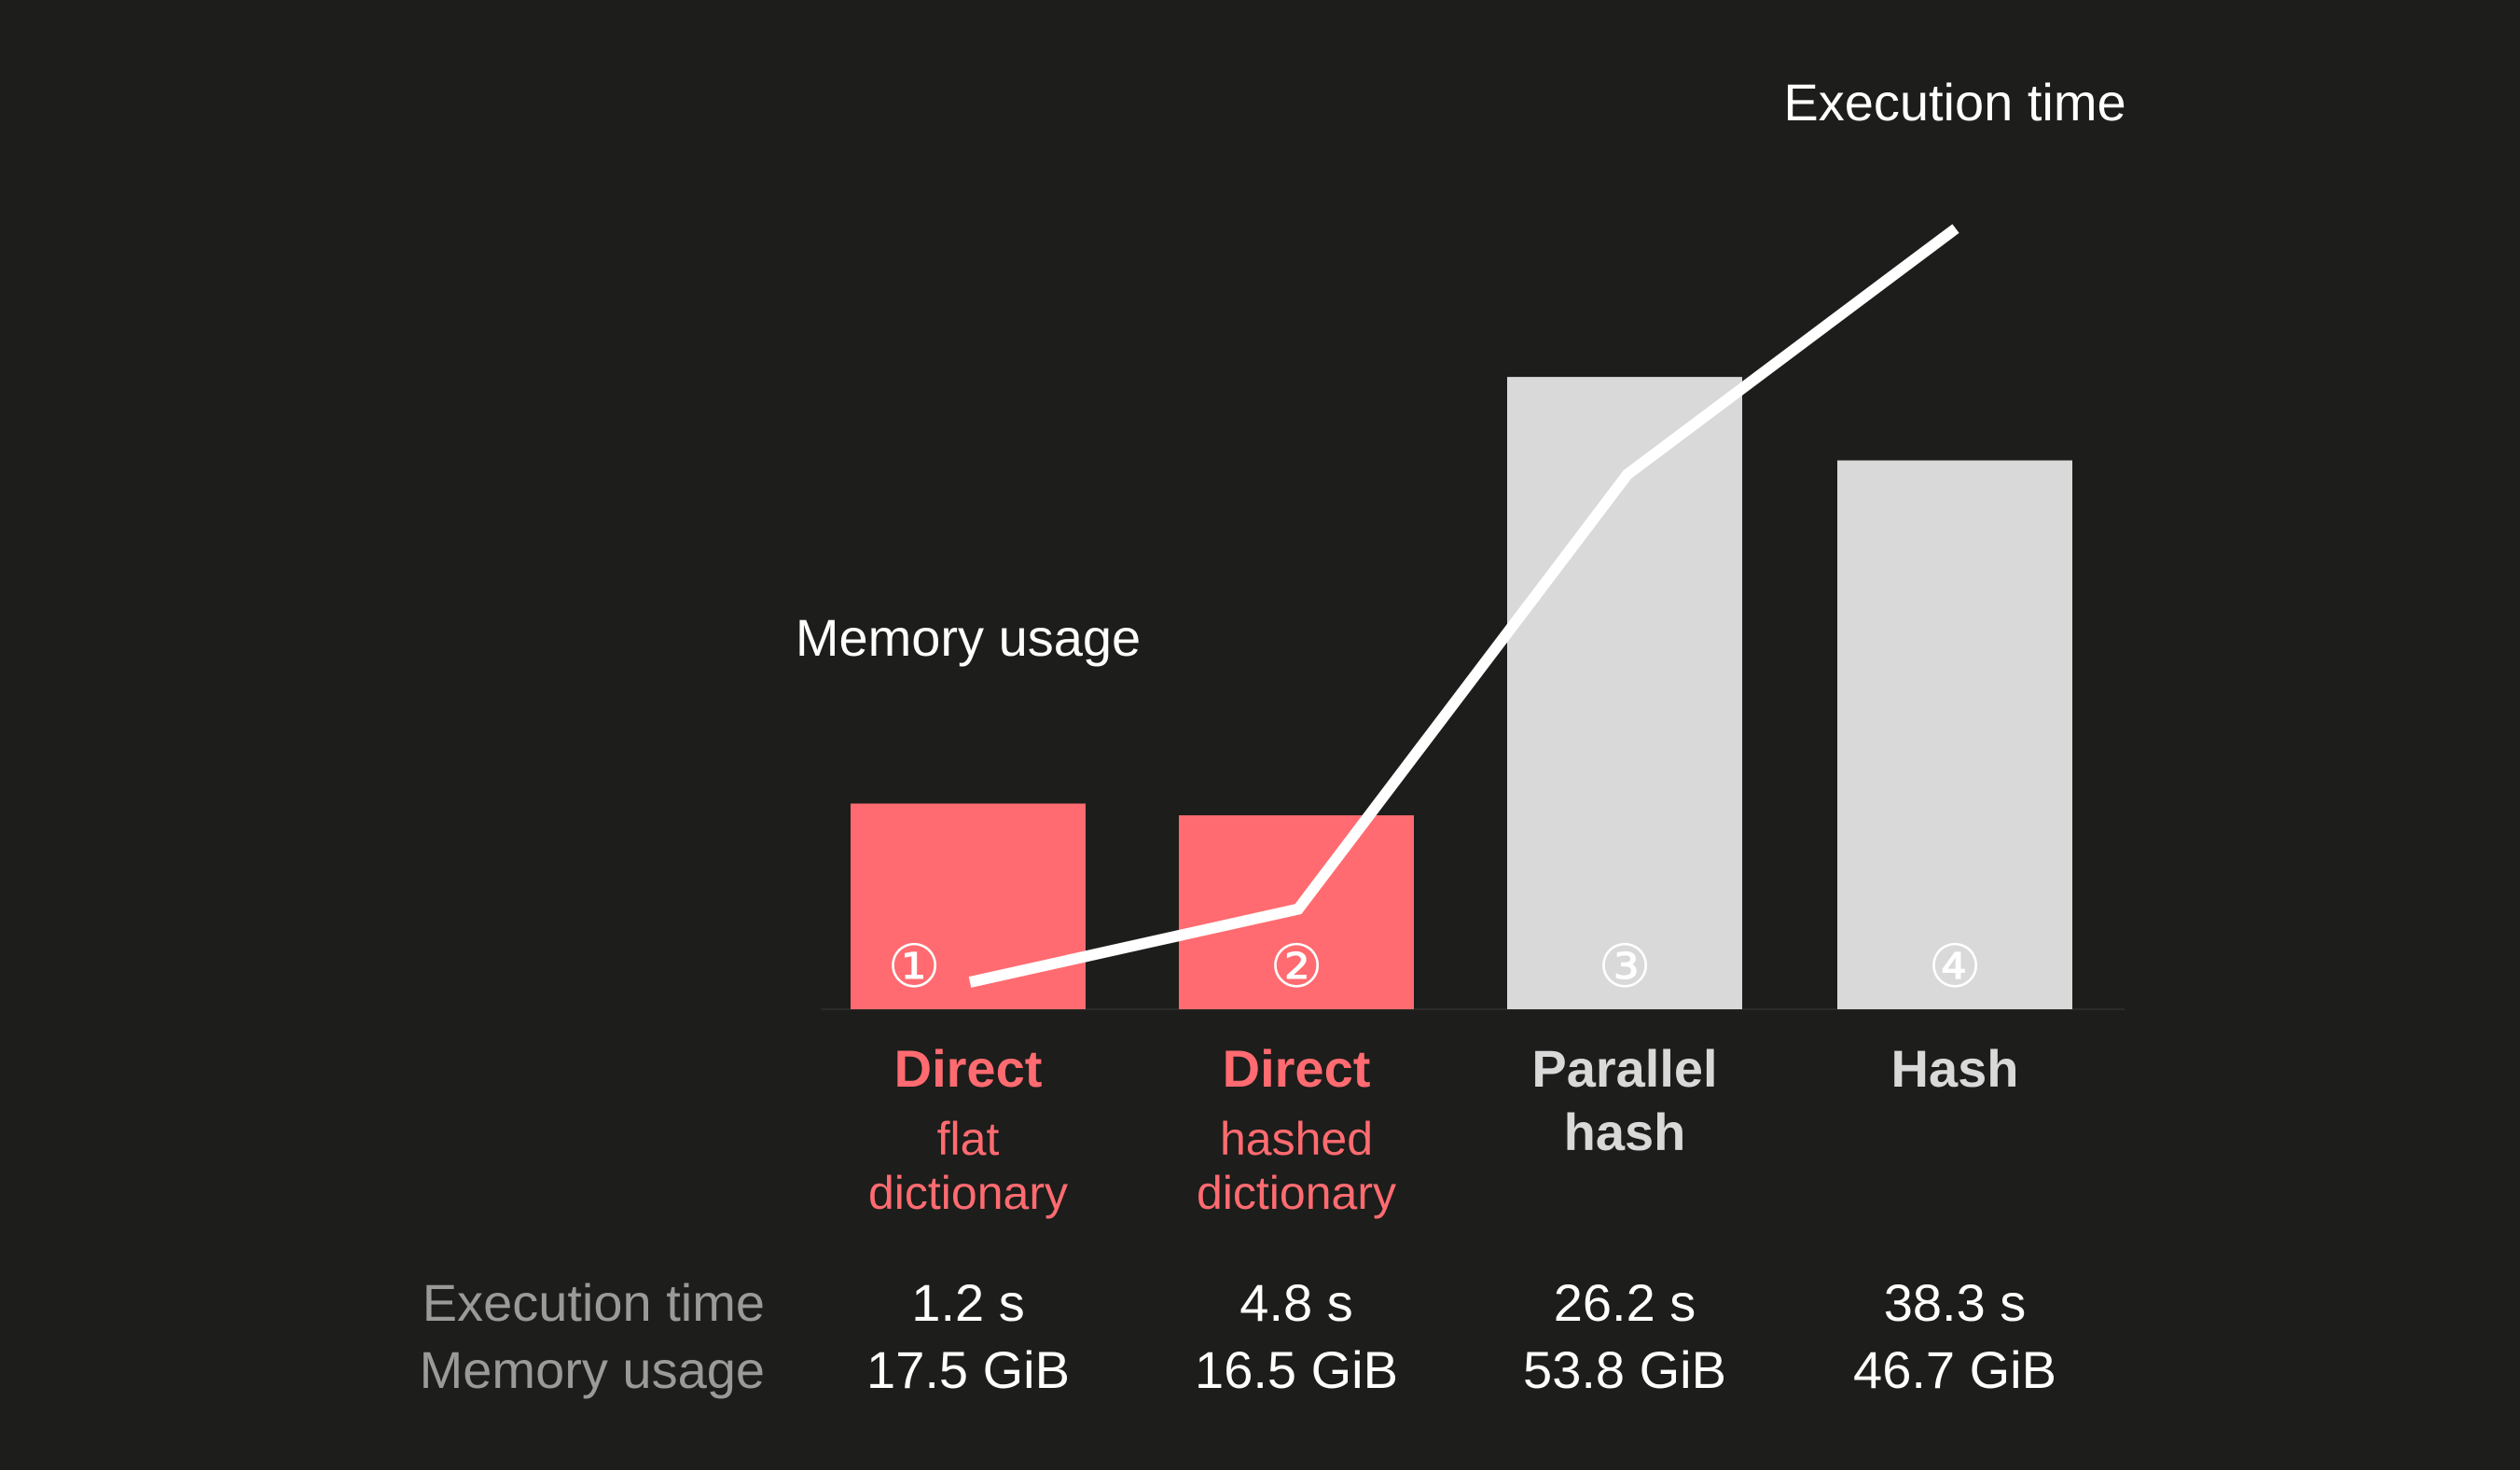  Describe the element at coordinates (1624, 1302) in the screenshot. I see `execution-time-value-3: 26.2 s` at that location.